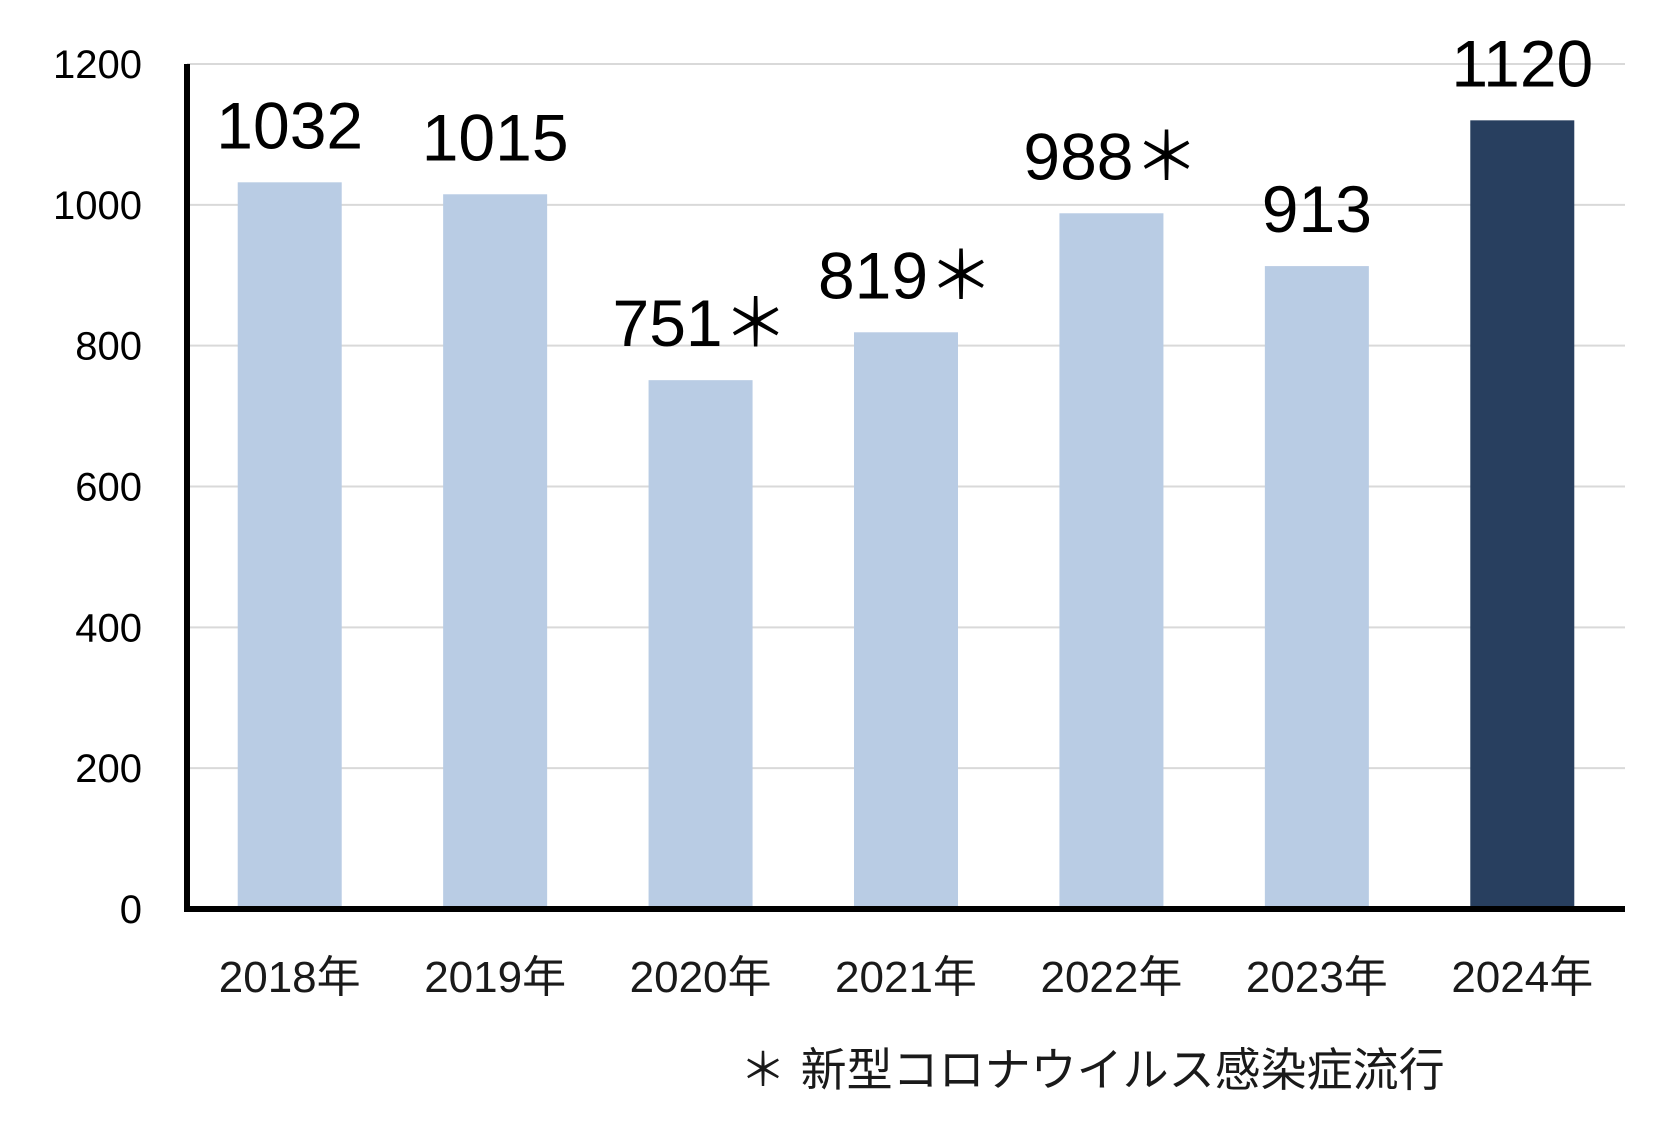 This screenshot has height=1130, width=1656. Describe the element at coordinates (97, 65) in the screenshot. I see `y-tick-label: 1200` at that location.